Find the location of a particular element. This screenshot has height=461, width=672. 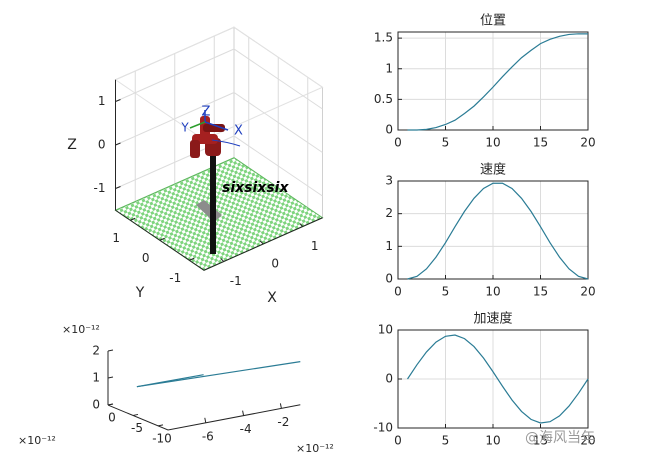

y-exponent: ×10⁻¹² is located at coordinates (37, 440).